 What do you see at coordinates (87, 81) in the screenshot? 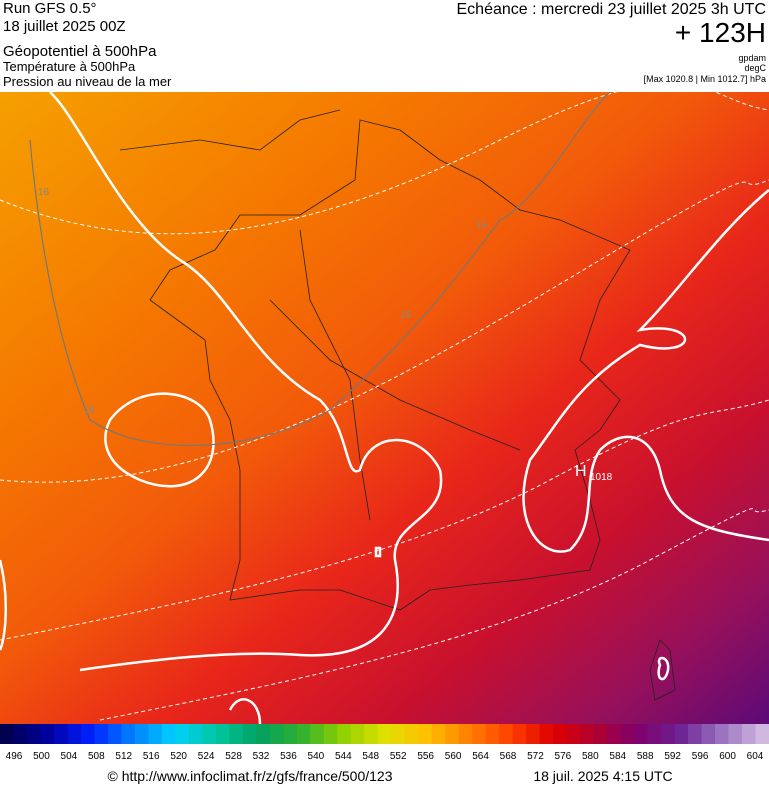
I see `layer: Pression au niveau de la mer` at bounding box center [87, 81].